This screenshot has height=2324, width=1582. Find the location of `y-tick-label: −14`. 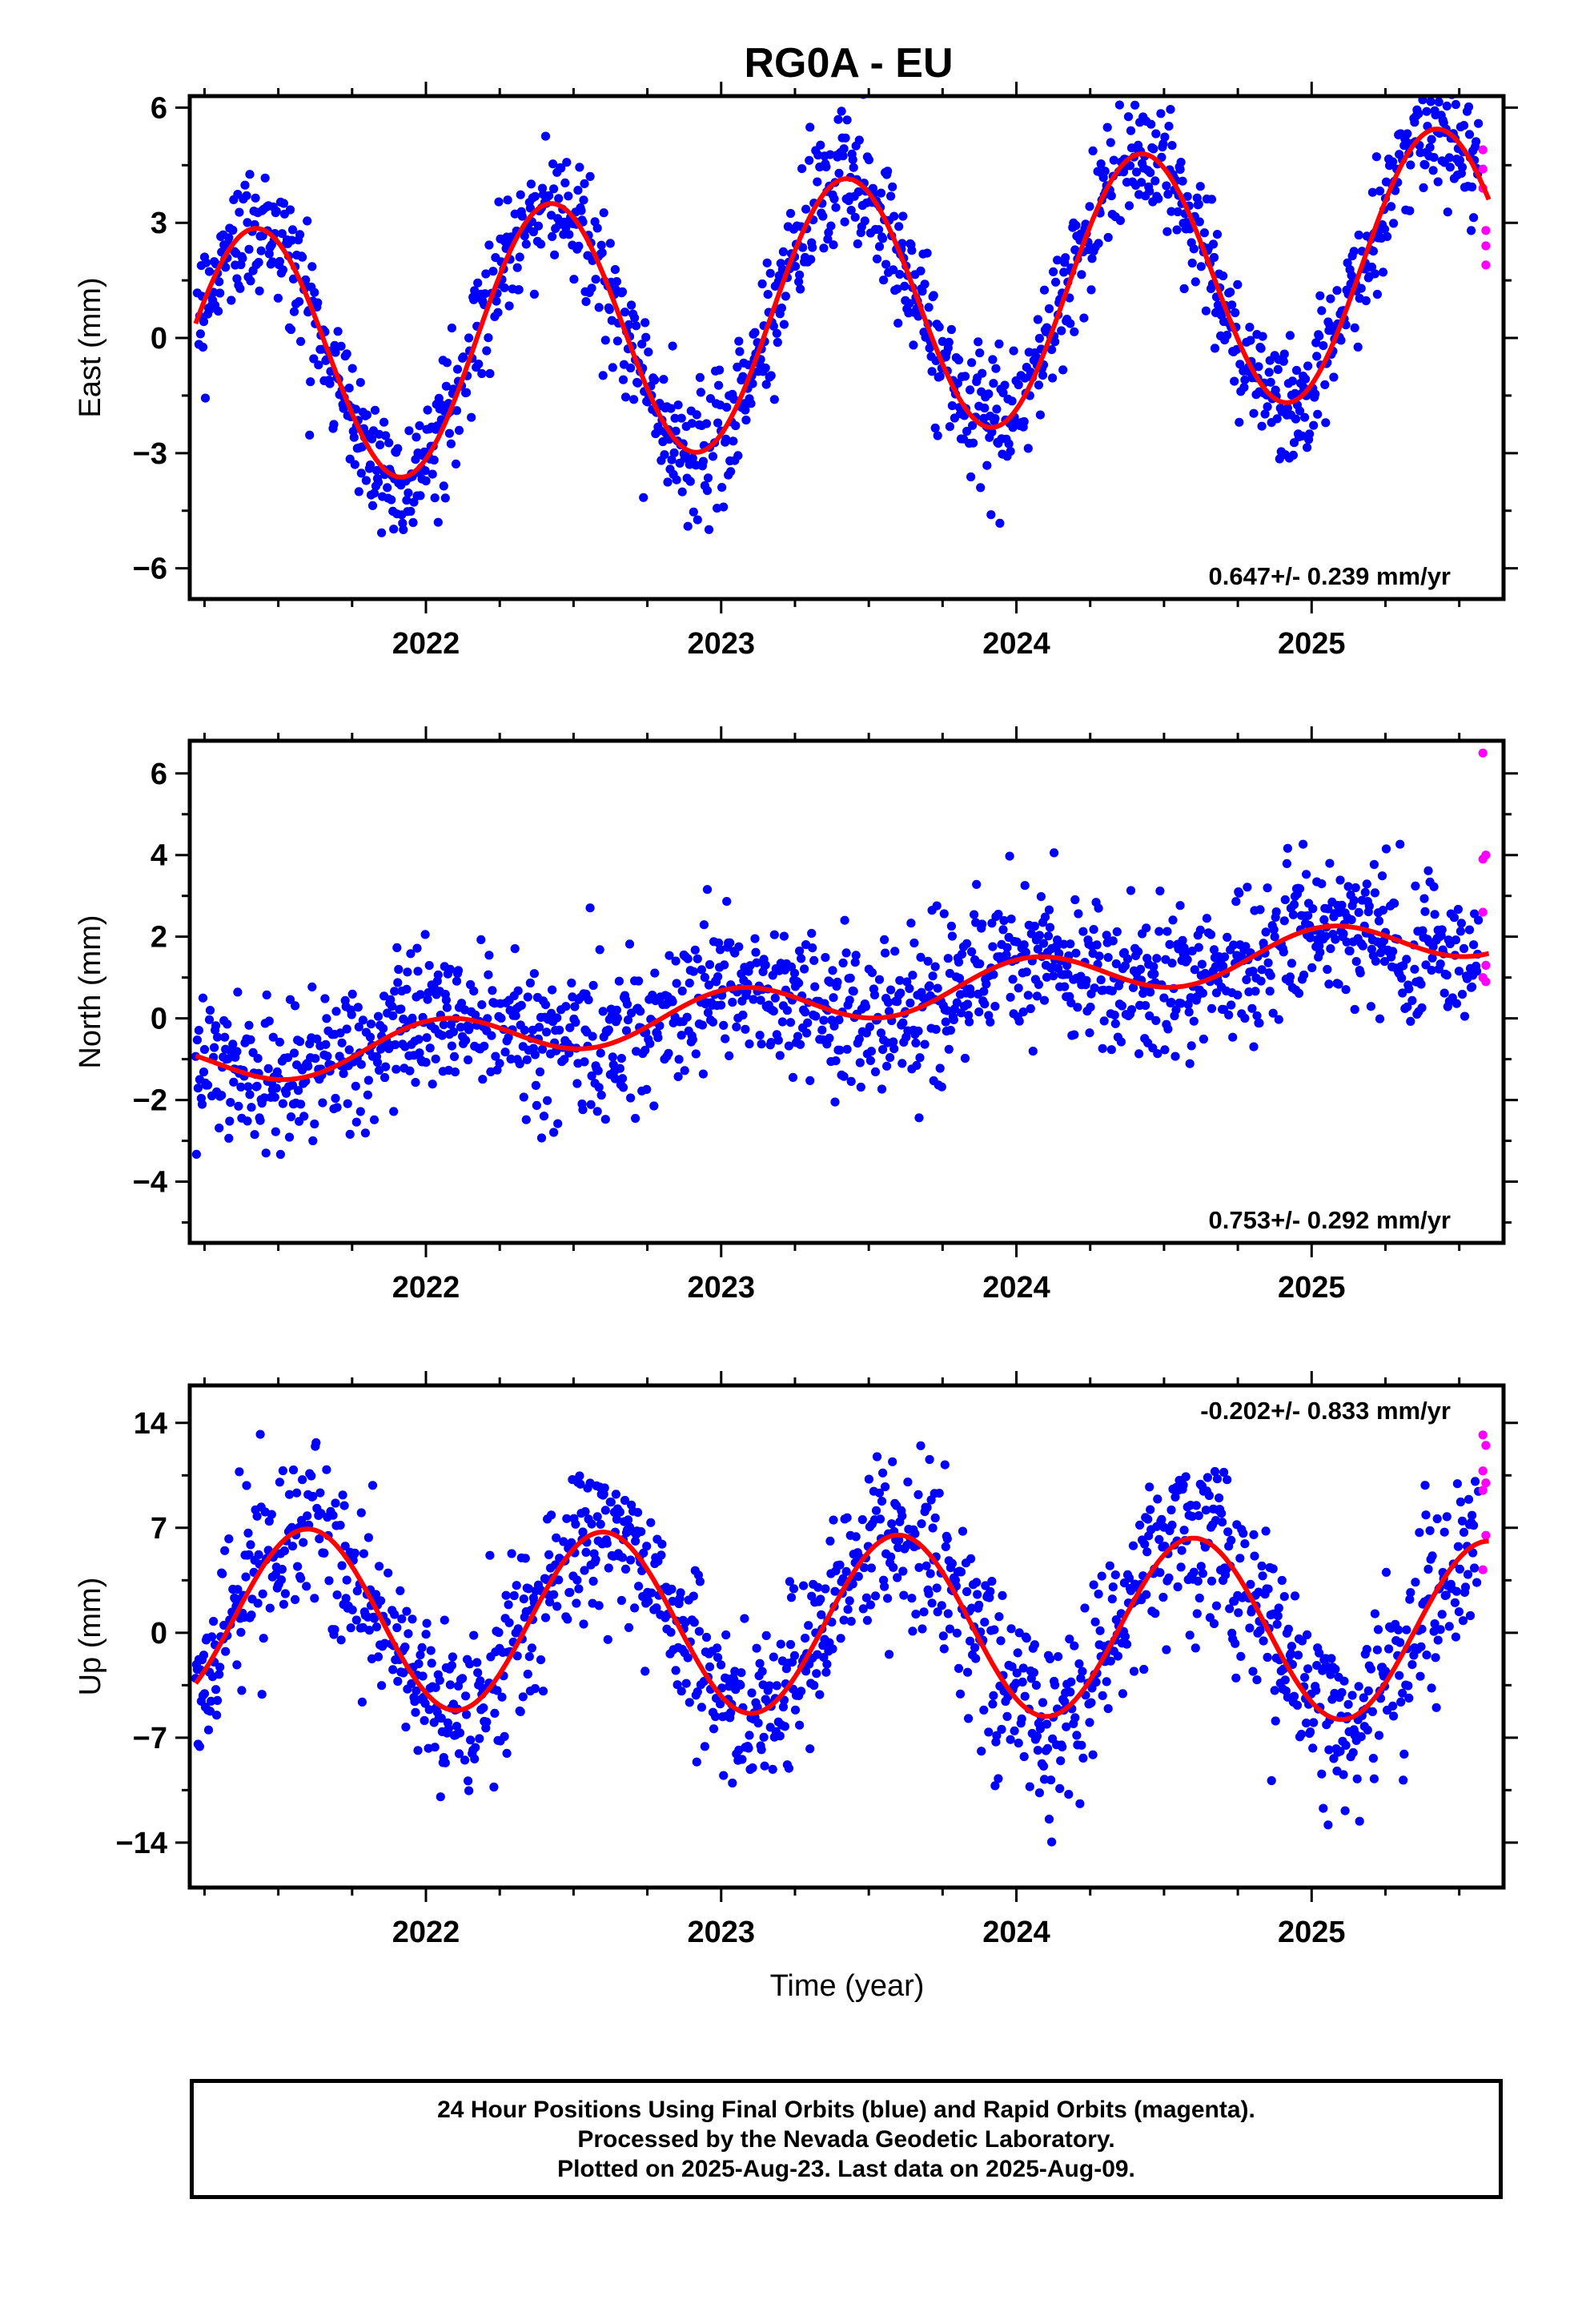

y-tick-label: −14 is located at coordinates (141, 1843).